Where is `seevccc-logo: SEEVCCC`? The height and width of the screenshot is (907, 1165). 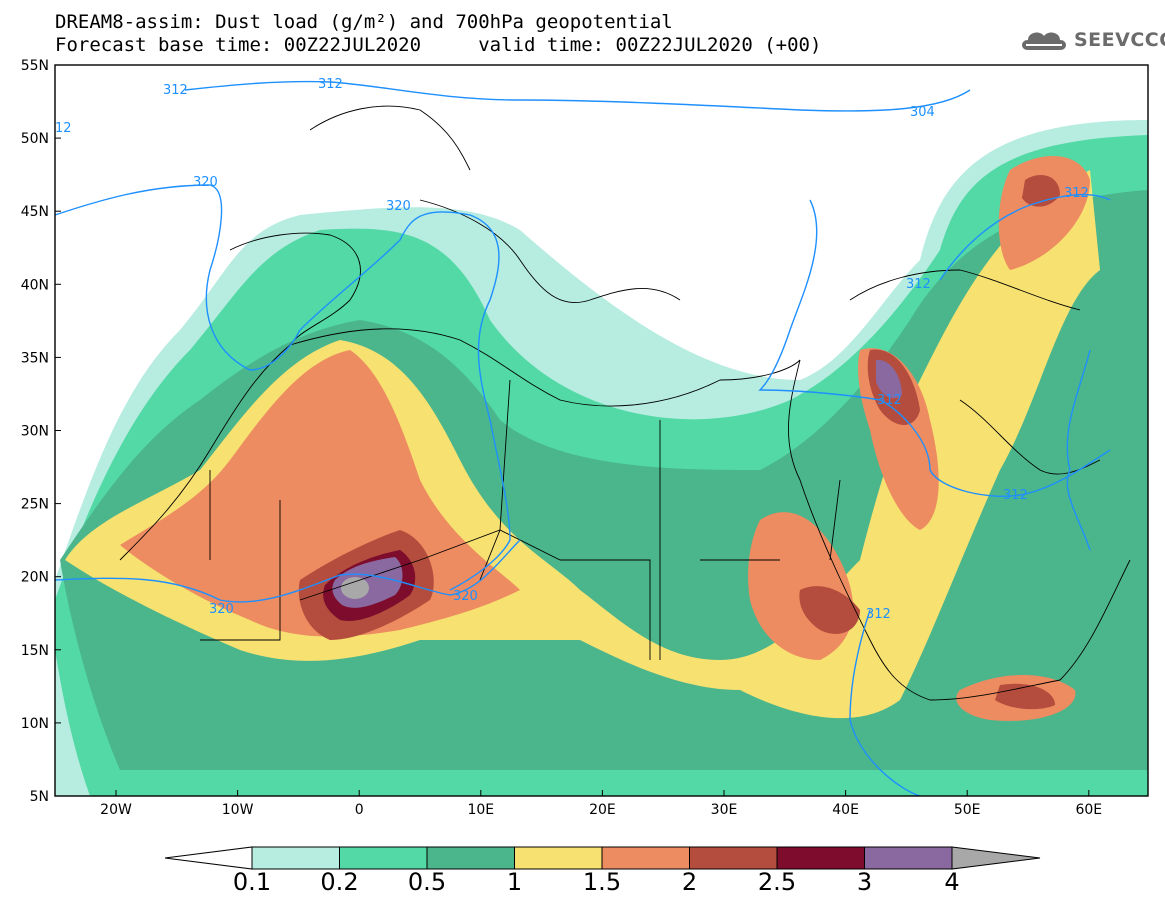 seevccc-logo: SEEVCCC is located at coordinates (1091, 41).